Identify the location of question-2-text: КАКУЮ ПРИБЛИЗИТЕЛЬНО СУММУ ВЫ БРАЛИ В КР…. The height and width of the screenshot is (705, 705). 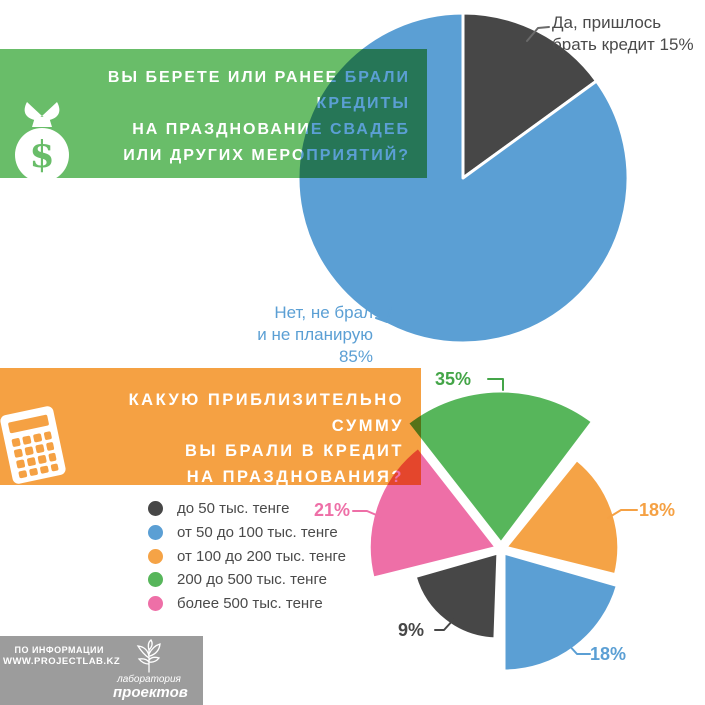
(237, 429).